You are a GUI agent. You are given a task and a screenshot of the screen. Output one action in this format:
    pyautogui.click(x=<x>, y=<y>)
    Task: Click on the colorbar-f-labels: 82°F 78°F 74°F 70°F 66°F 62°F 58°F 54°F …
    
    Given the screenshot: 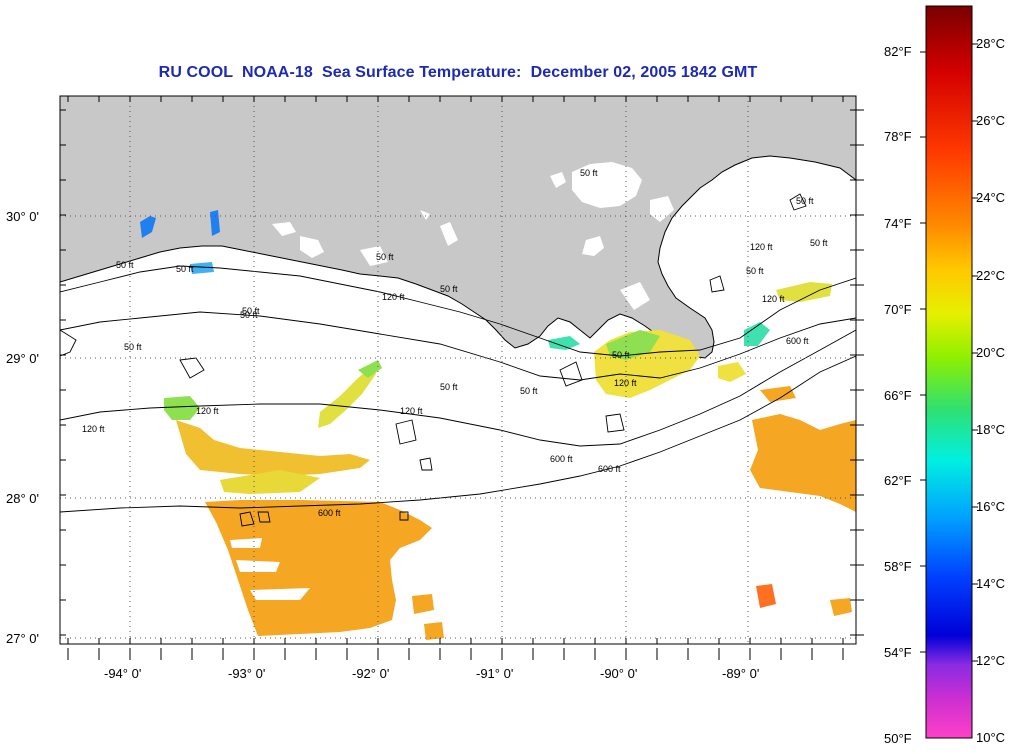 What is the action you would take?
    pyautogui.click(x=898, y=395)
    